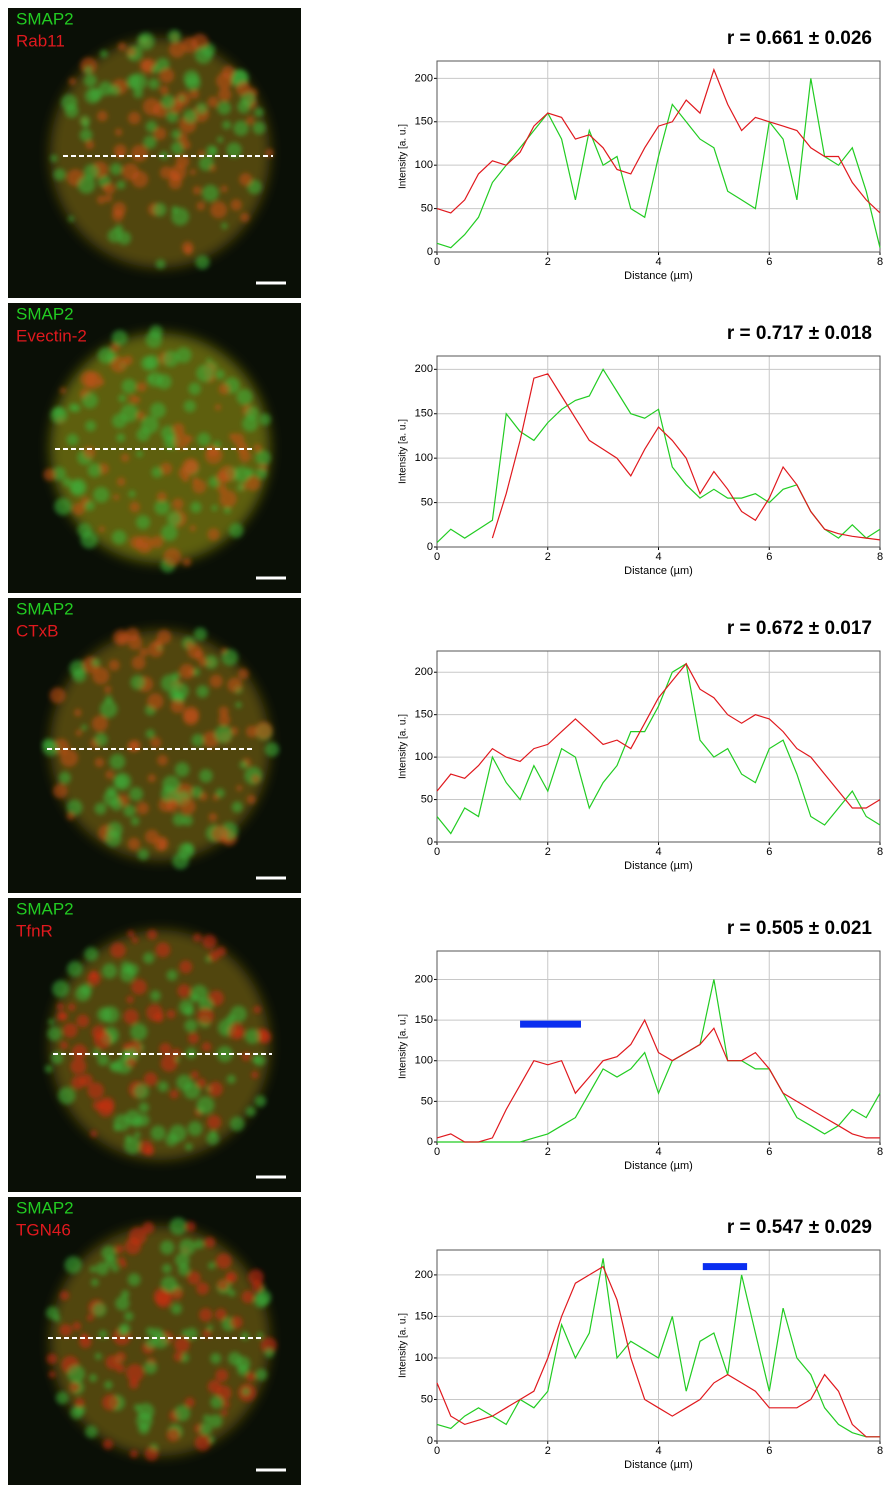 This screenshot has height=1485, width=884. Describe the element at coordinates (800, 928) in the screenshot. I see `chart-title: r = 0.505 ± 0.021` at that location.